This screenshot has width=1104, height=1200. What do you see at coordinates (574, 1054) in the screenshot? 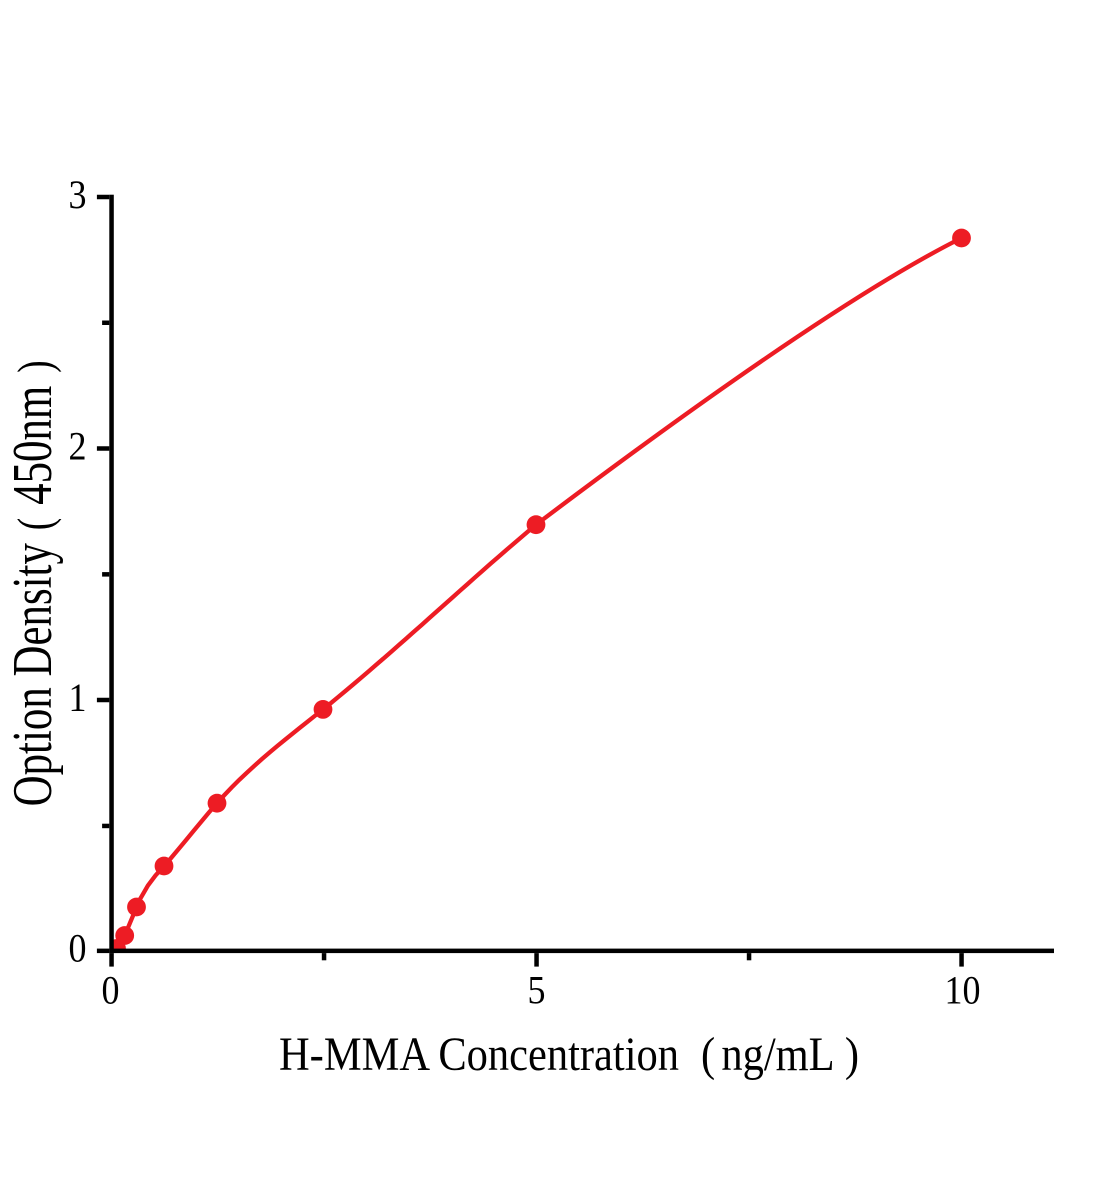
I see `svg-text: H-MMA Concentration(ng/mL)` at bounding box center [574, 1054].